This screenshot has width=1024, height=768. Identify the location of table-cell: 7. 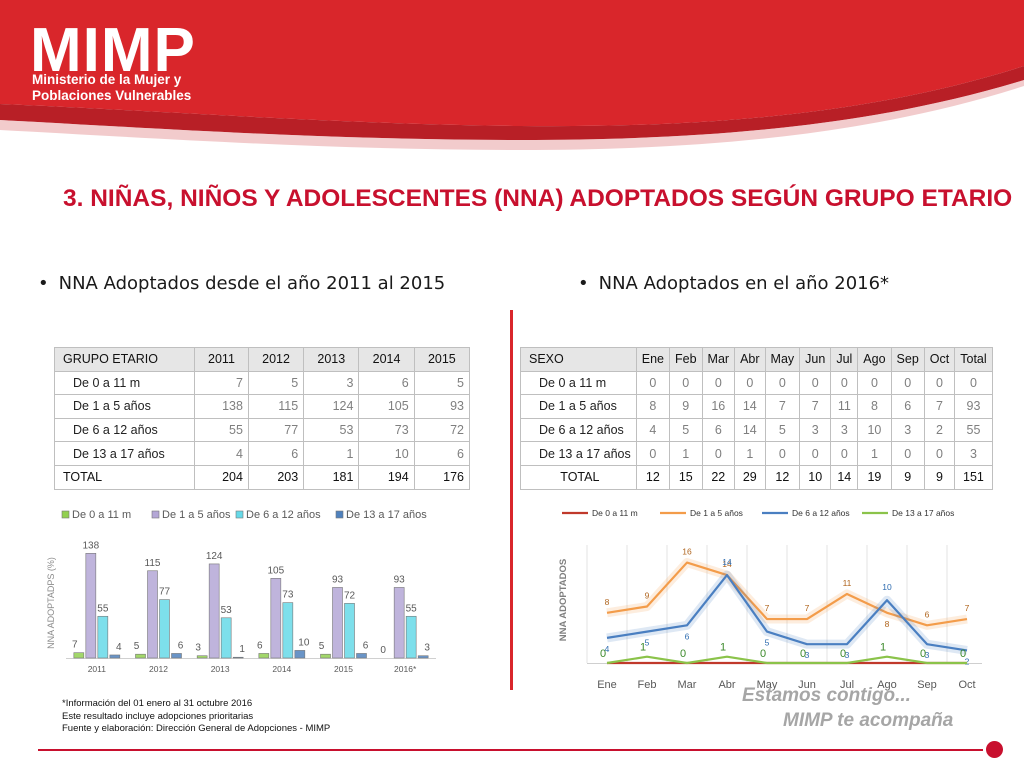
(815, 406).